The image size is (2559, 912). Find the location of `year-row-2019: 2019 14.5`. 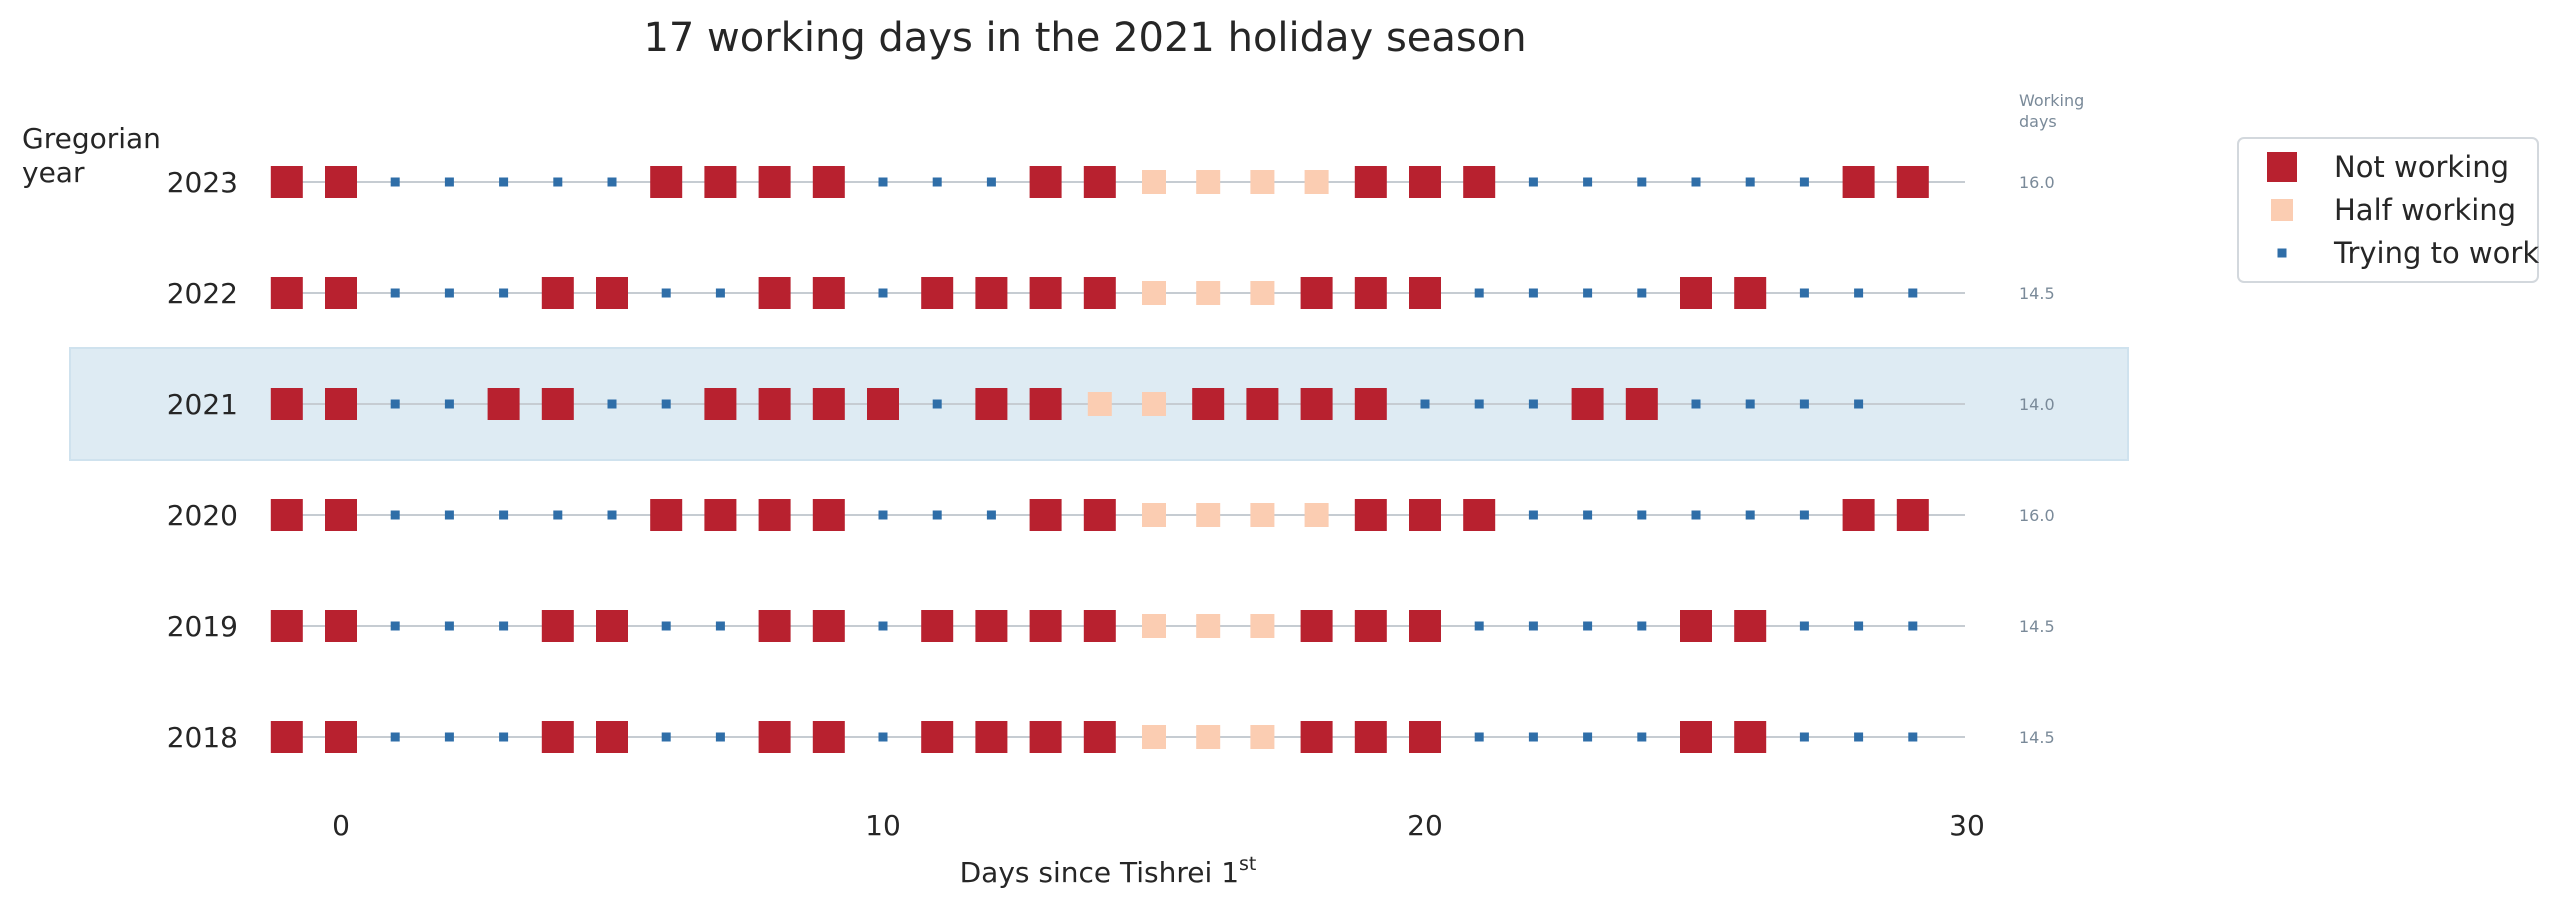

year-row-2019: 2019 14.5 is located at coordinates (1111, 626).